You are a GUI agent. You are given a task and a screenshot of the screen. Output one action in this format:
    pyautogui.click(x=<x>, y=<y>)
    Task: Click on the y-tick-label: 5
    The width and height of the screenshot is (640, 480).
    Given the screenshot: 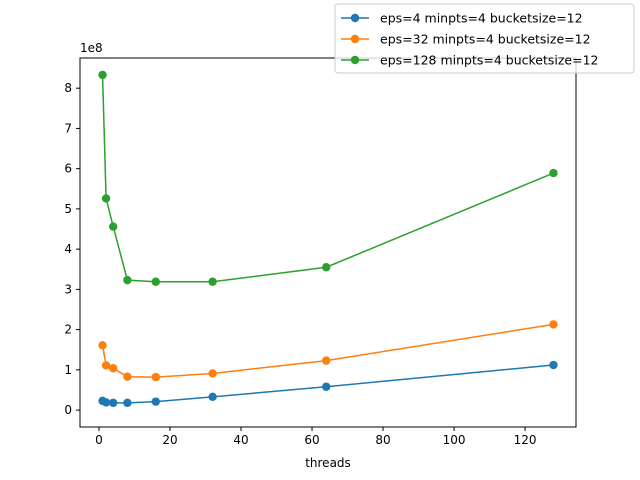 What is the action you would take?
    pyautogui.click(x=68, y=209)
    